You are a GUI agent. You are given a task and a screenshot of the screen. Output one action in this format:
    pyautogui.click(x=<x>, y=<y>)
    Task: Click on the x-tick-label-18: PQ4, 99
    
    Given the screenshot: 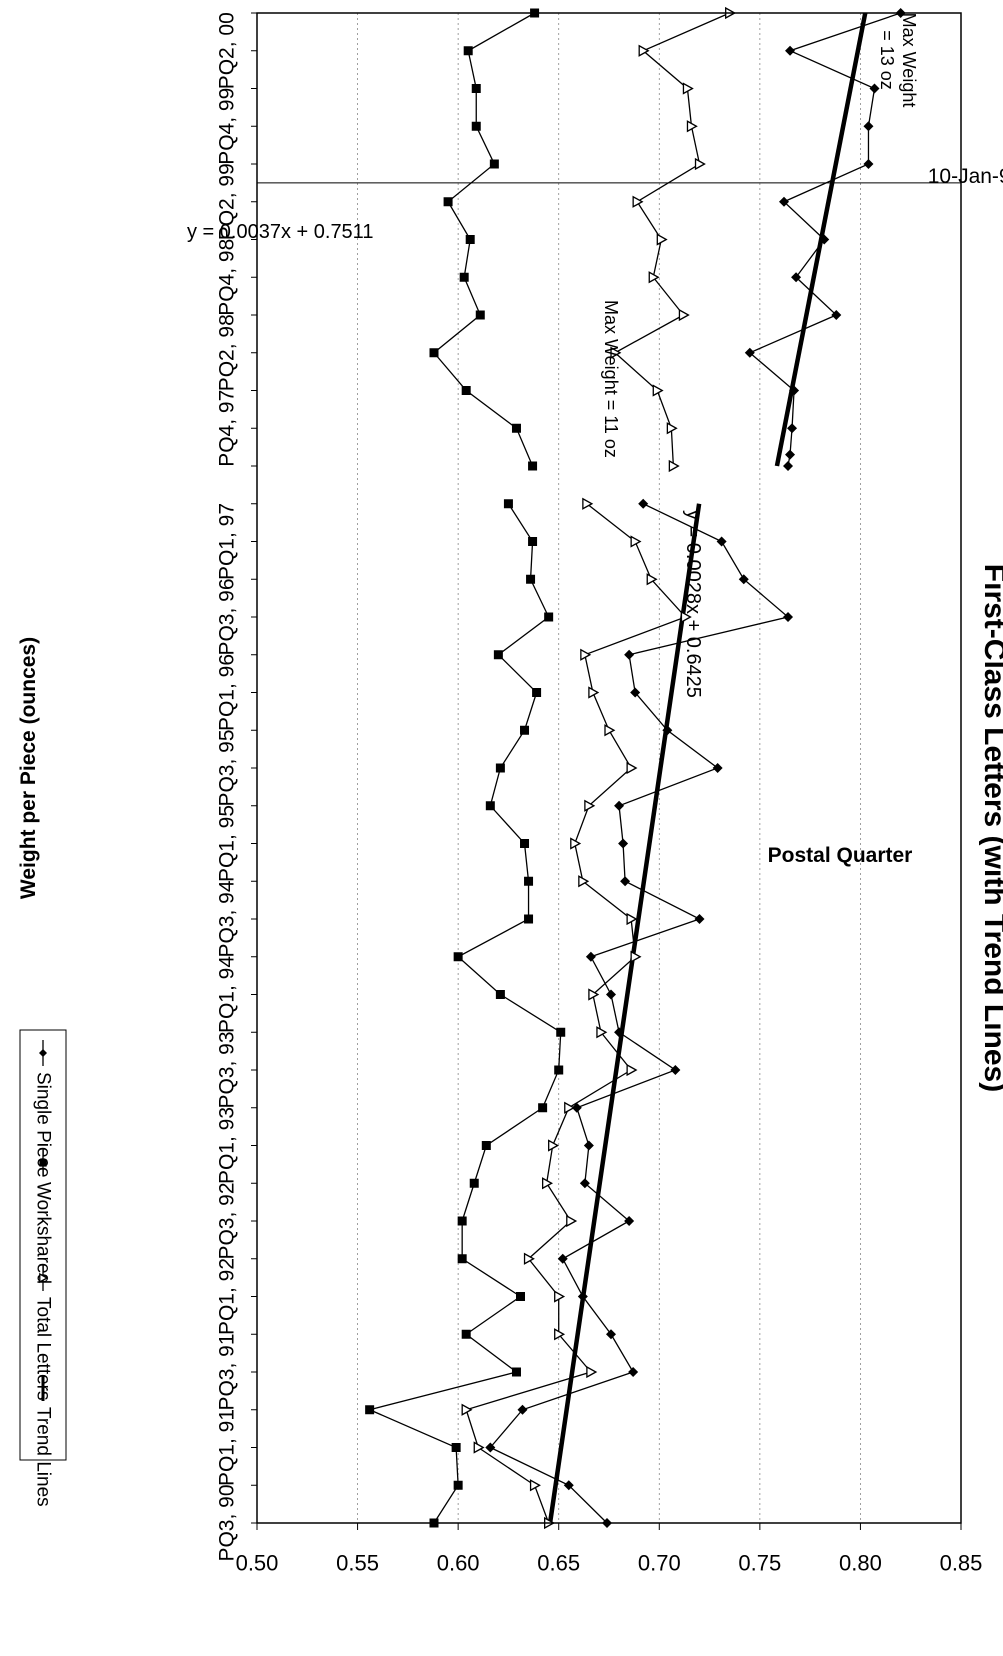 What is the action you would take?
    pyautogui.click(x=227, y=126)
    